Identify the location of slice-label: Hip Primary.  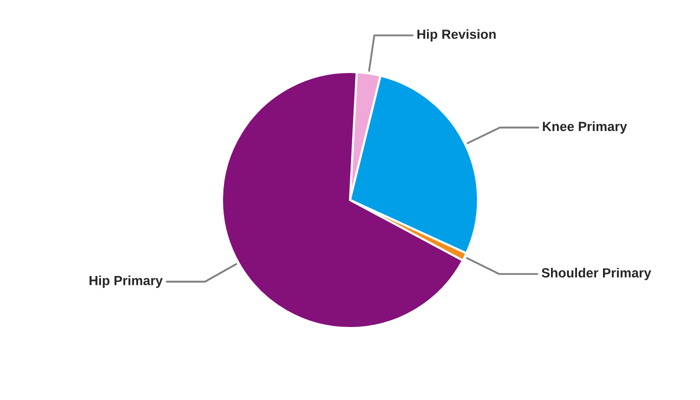
(126, 282).